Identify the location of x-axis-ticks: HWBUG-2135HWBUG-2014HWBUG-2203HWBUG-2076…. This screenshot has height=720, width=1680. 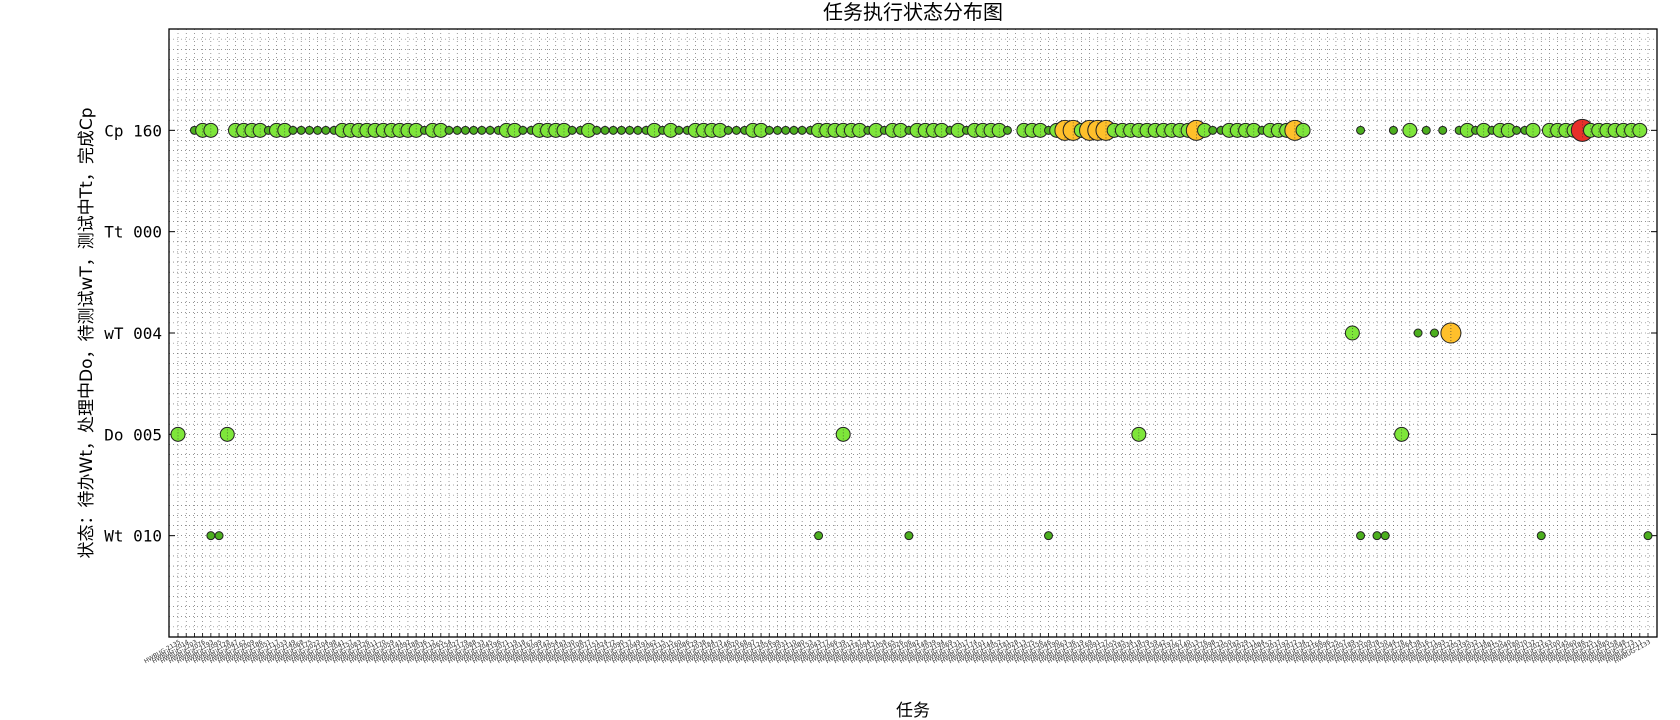
(897, 649).